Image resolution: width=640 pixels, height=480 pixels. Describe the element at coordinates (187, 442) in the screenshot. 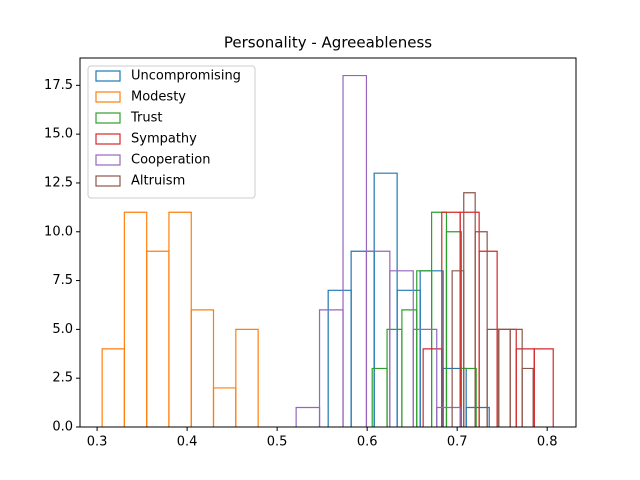

I see `x-tick-label: 0.4` at that location.